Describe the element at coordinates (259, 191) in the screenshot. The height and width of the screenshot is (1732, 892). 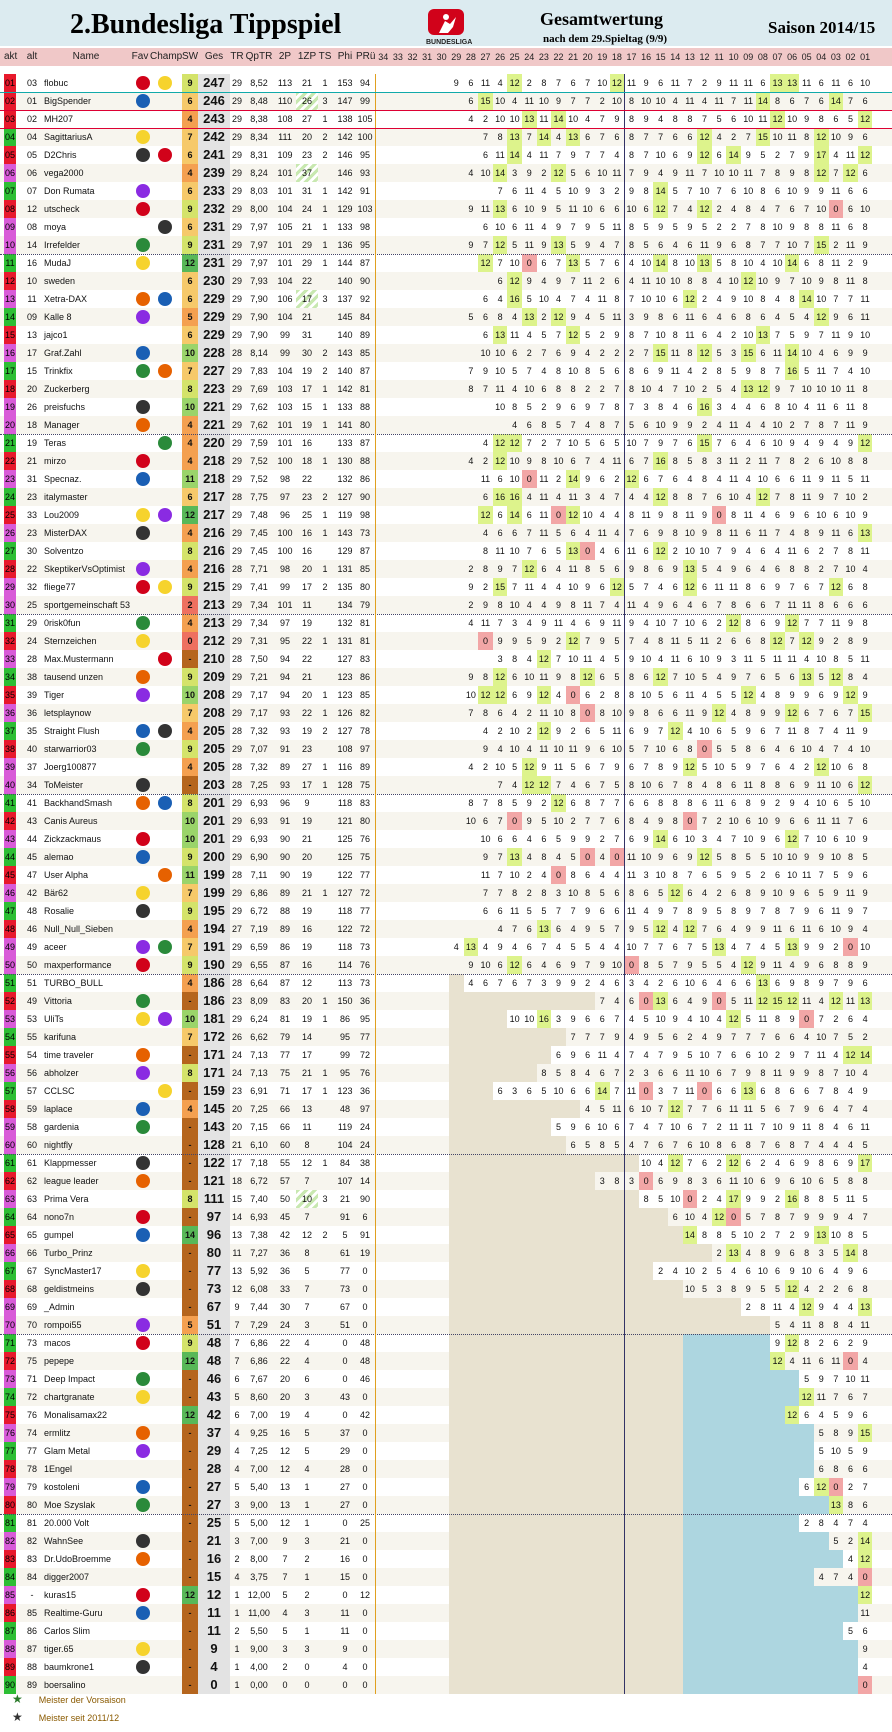
I see `cell-qptr: 8,03` at that location.